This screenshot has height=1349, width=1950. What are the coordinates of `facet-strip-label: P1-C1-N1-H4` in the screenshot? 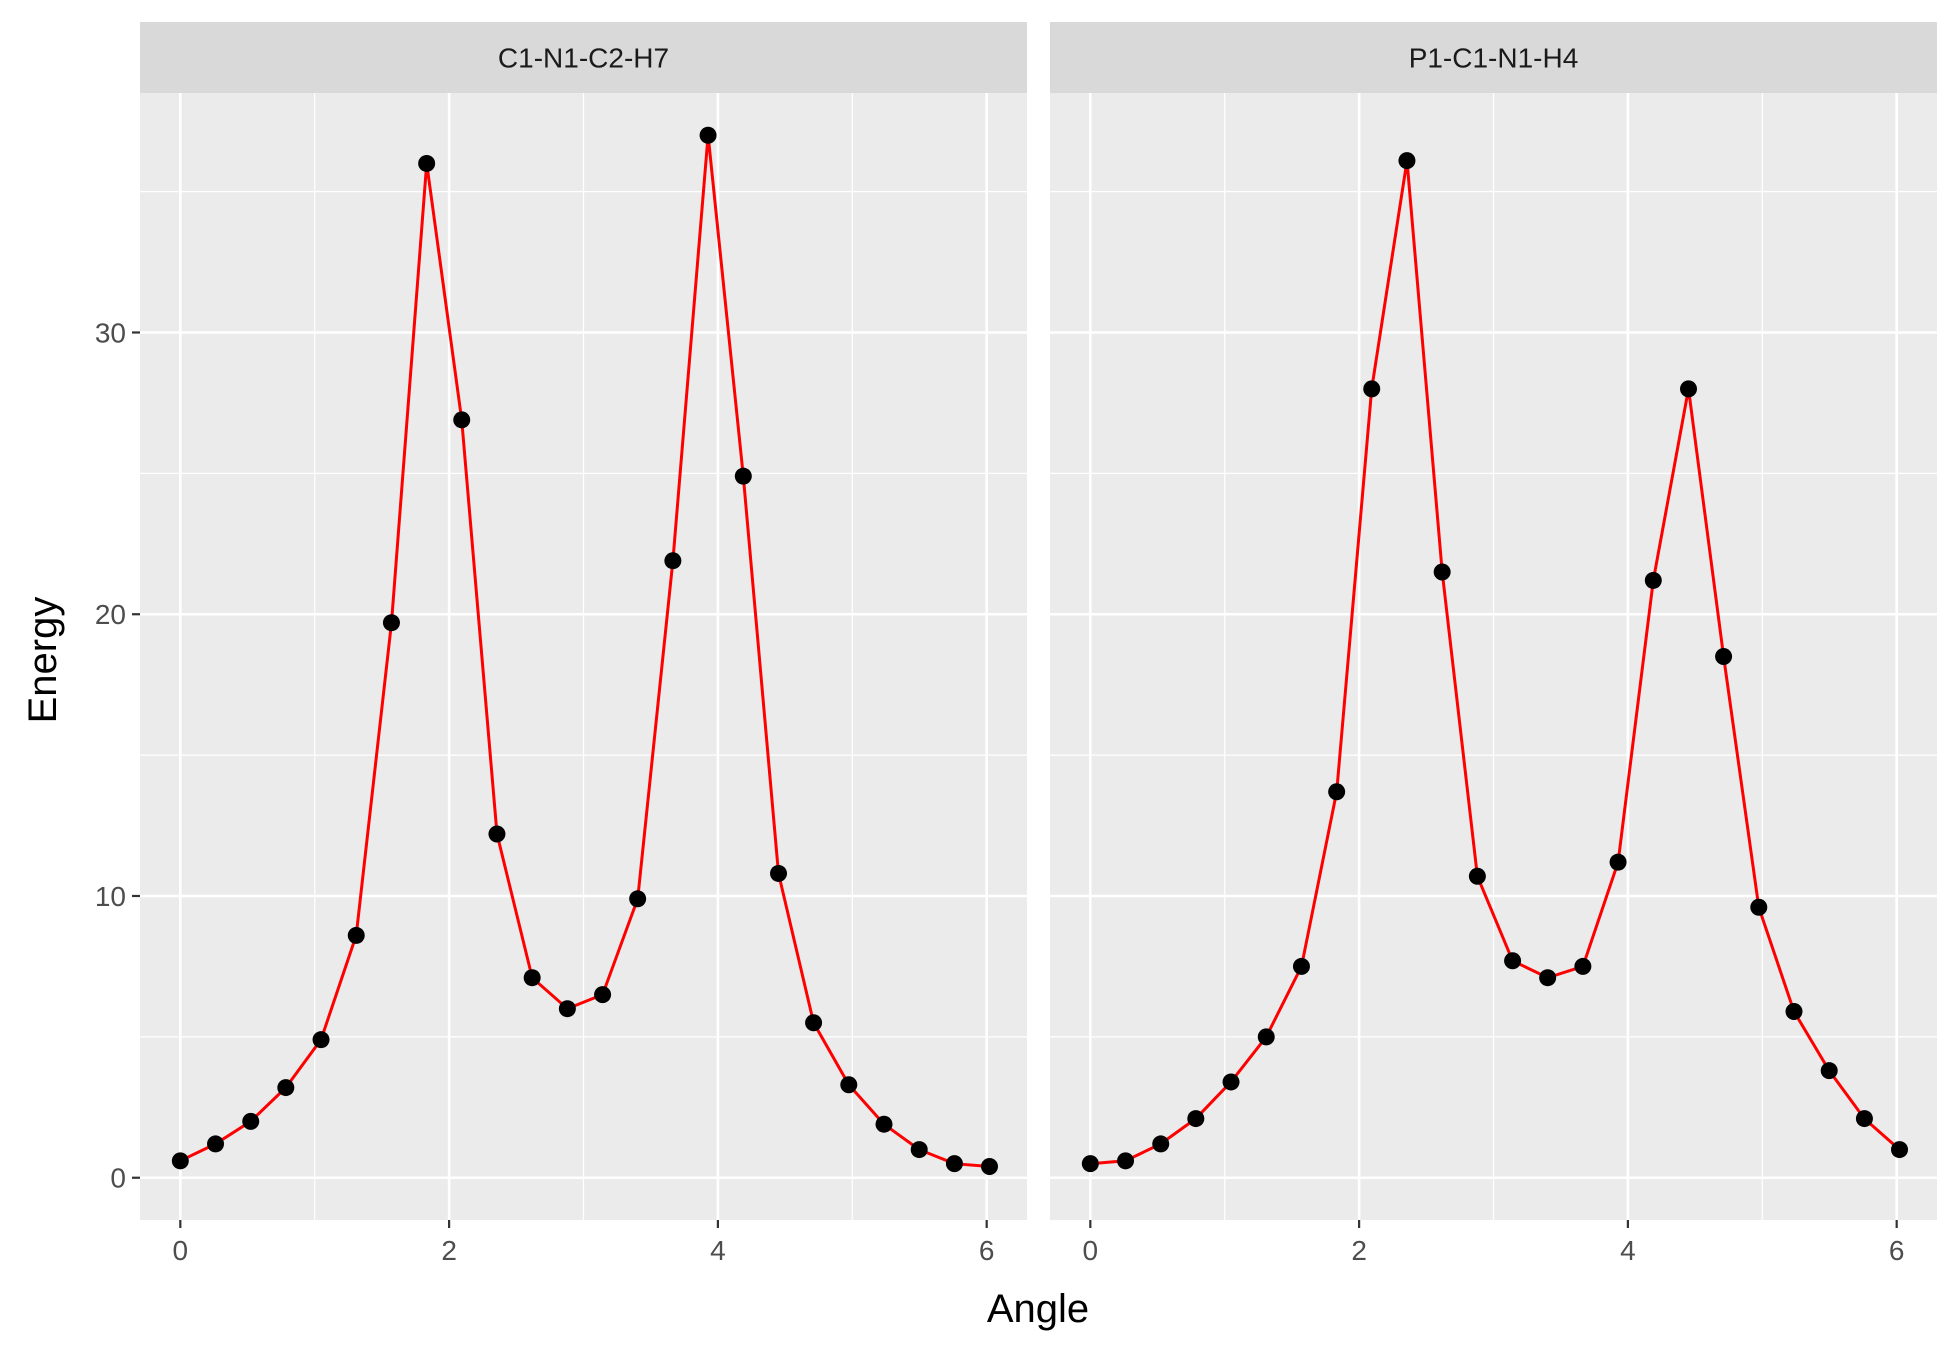 It's located at (1494, 58).